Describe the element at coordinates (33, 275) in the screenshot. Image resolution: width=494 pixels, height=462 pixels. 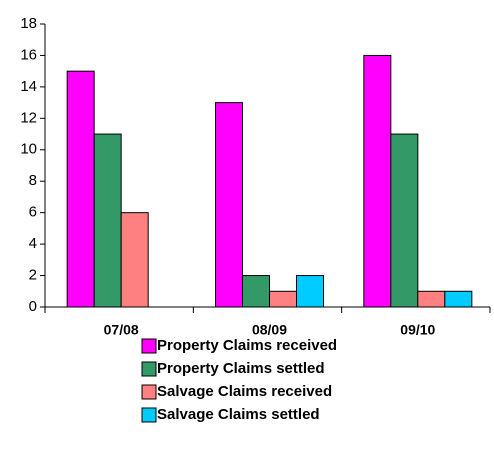
I see `y-tick-label: 2` at that location.